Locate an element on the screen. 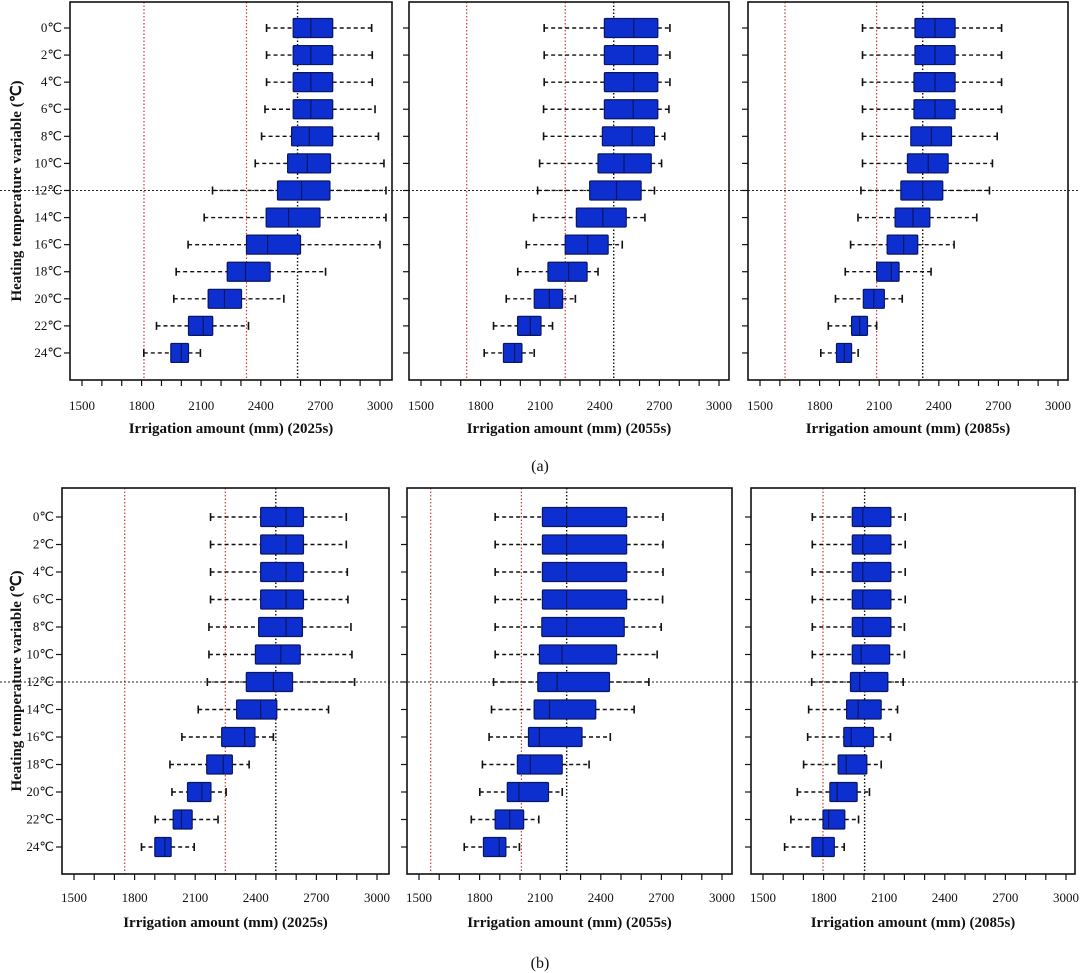 This screenshot has height=973, width=1080. box-20℃ is located at coordinates (869, 298).